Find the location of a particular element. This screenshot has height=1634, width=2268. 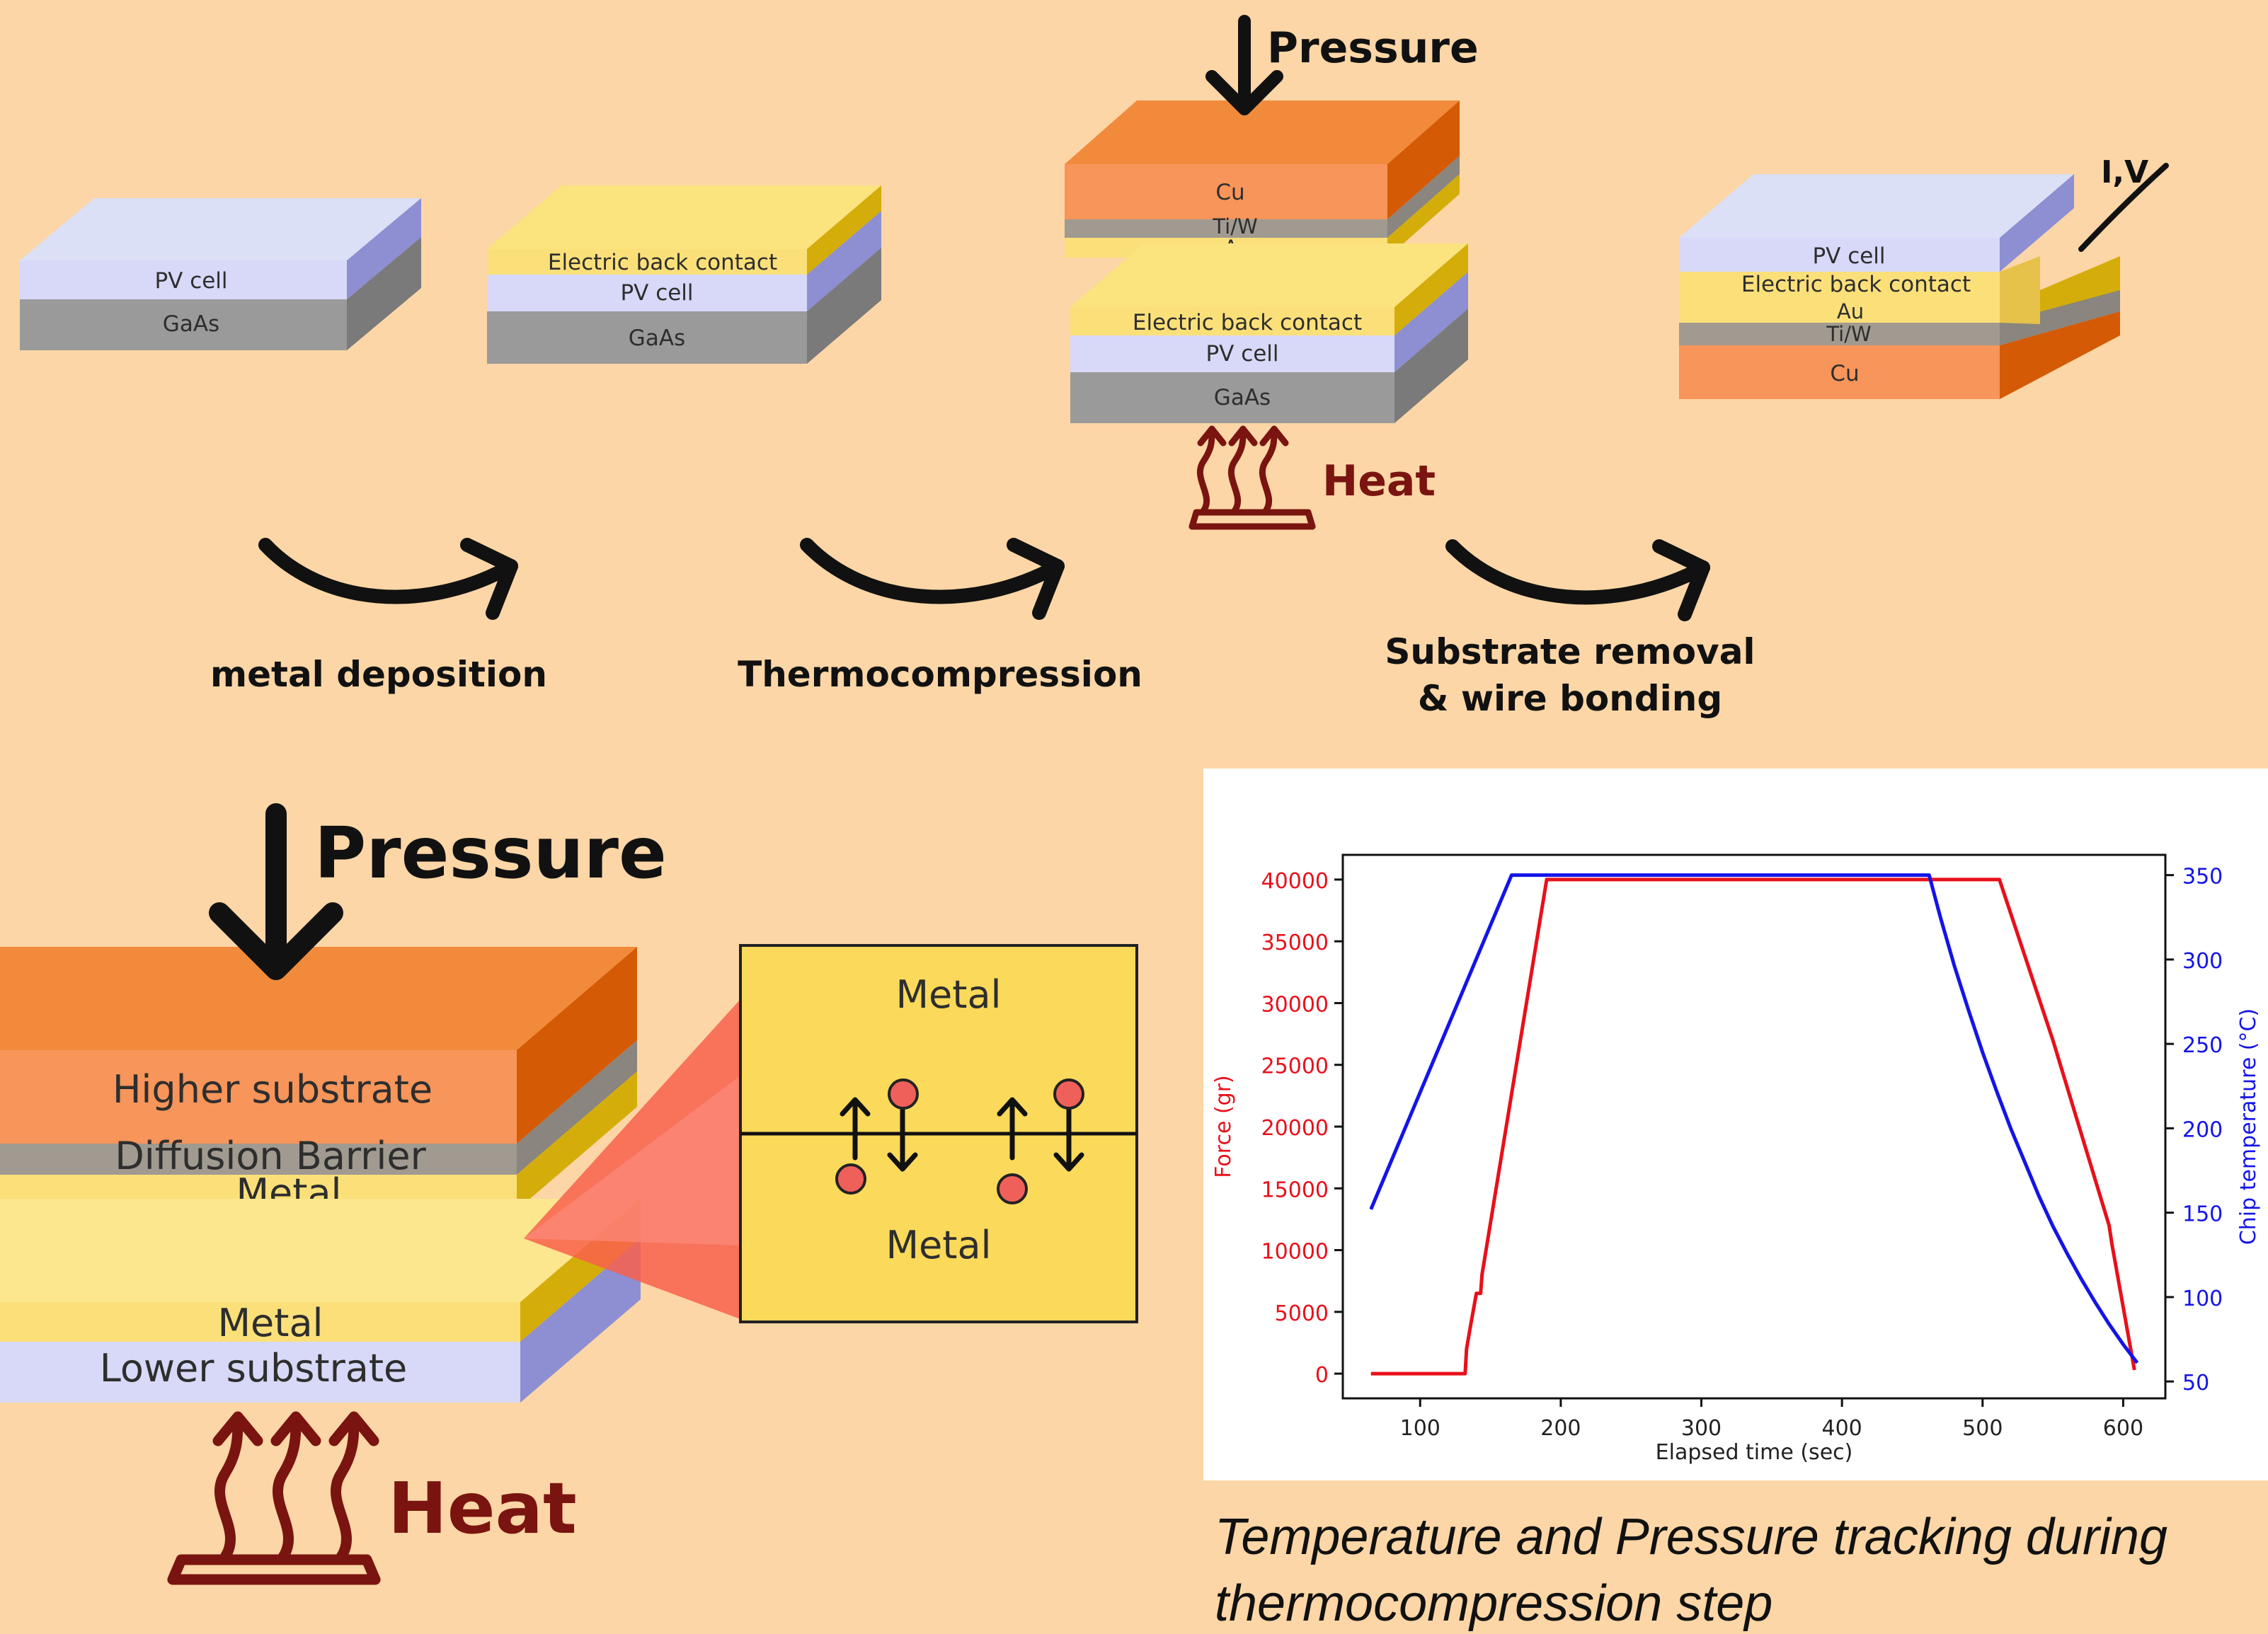

x-tick-label: 600 is located at coordinates (2123, 1428).